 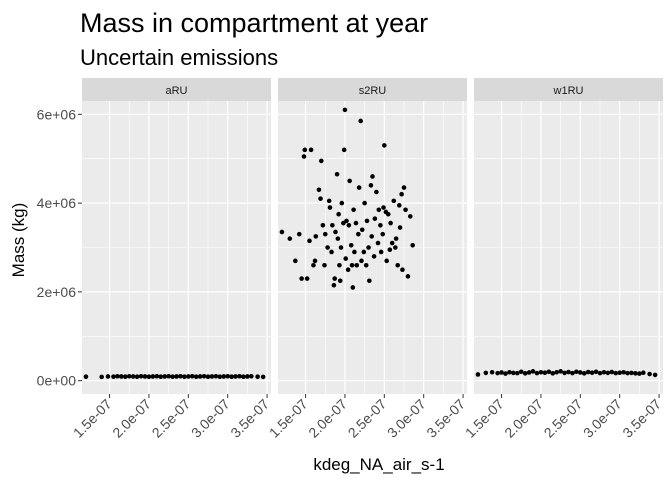 What do you see at coordinates (18, 240) in the screenshot?
I see `y-axis-label: Mass (kg)` at bounding box center [18, 240].